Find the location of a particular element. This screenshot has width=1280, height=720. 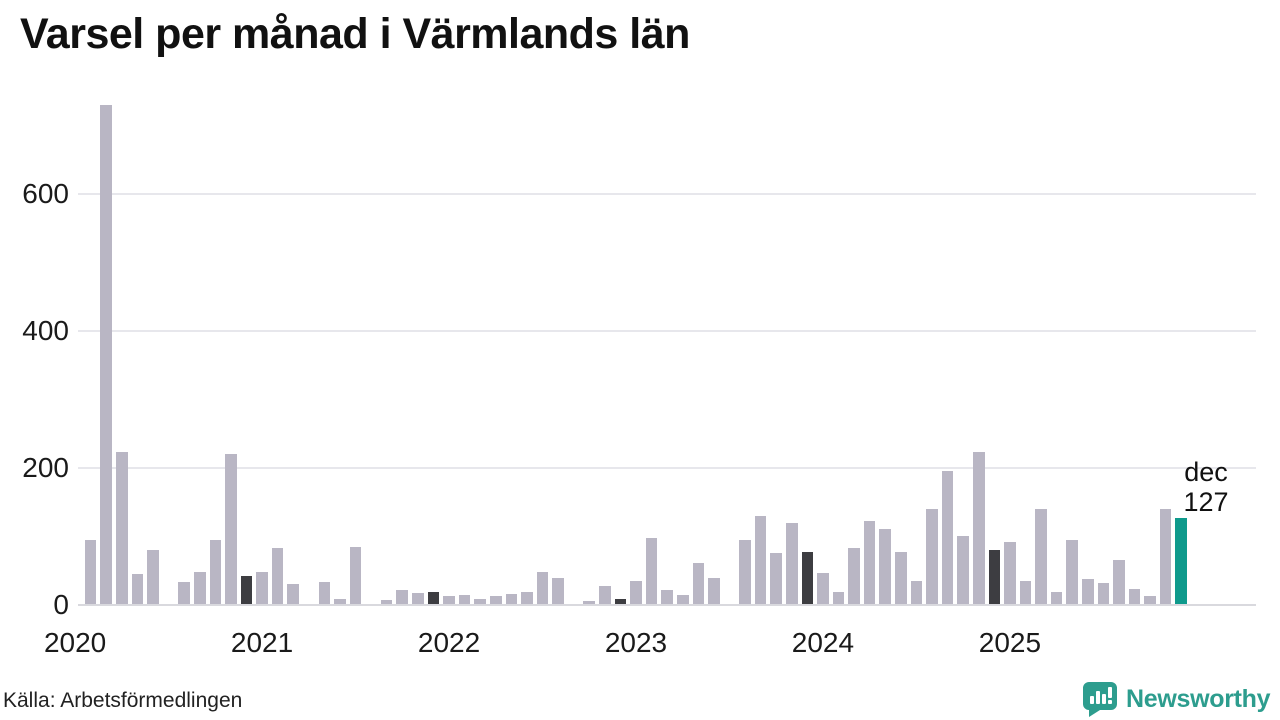

y-axis-tick-label: 0 is located at coordinates (61, 604).